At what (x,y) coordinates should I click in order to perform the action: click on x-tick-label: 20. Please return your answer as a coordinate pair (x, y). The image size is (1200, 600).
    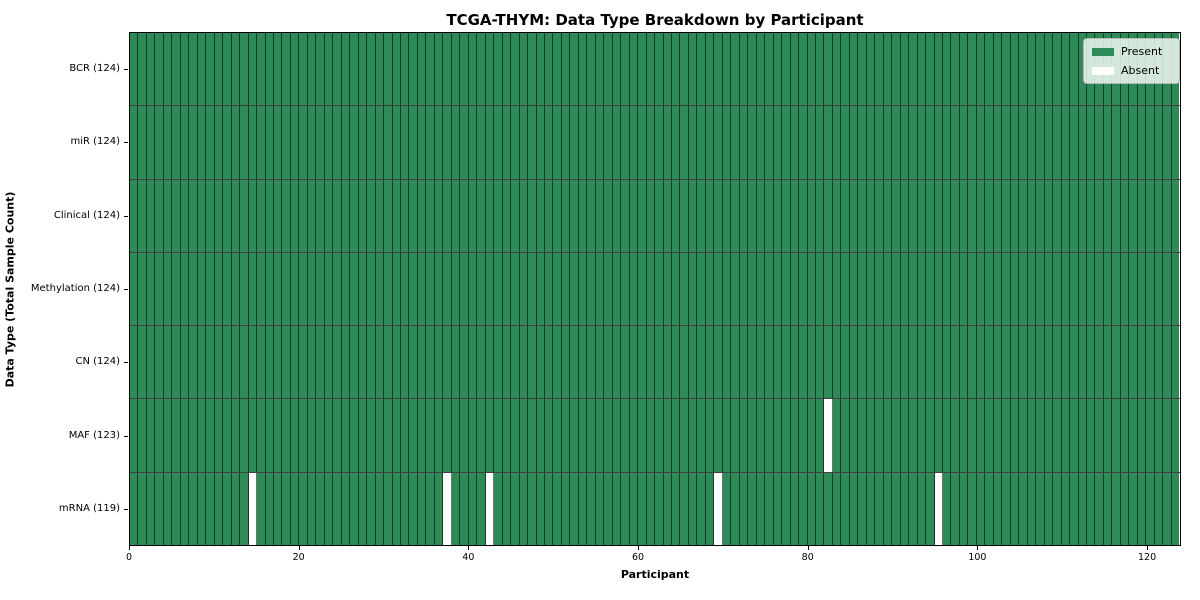
    Looking at the image, I should click on (298, 557).